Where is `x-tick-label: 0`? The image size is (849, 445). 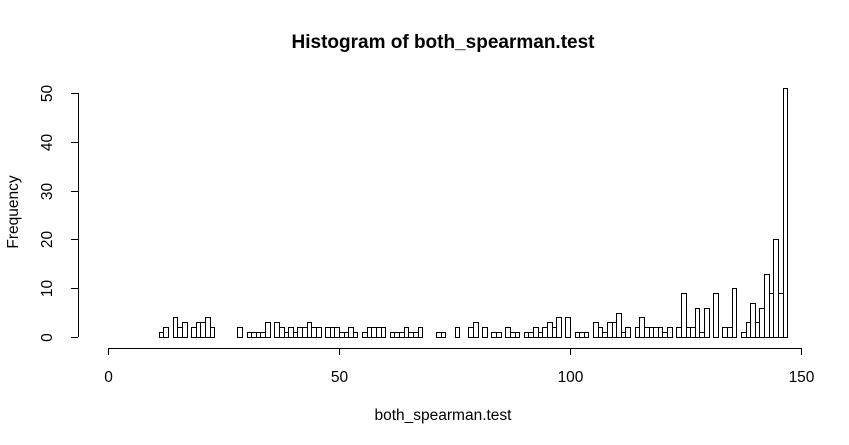 x-tick-label: 0 is located at coordinates (108, 377).